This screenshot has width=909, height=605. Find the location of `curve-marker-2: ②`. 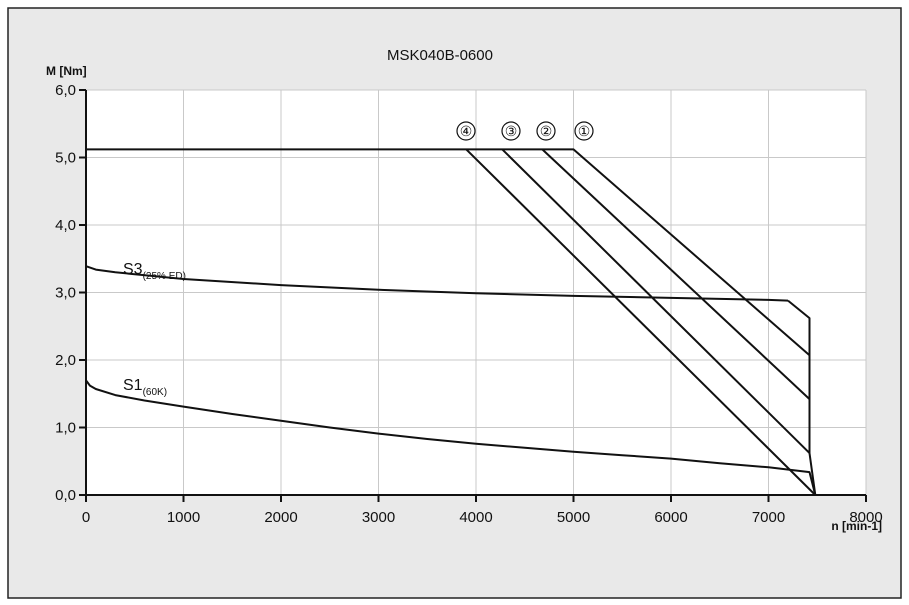

curve-marker-2: ② is located at coordinates (546, 131).